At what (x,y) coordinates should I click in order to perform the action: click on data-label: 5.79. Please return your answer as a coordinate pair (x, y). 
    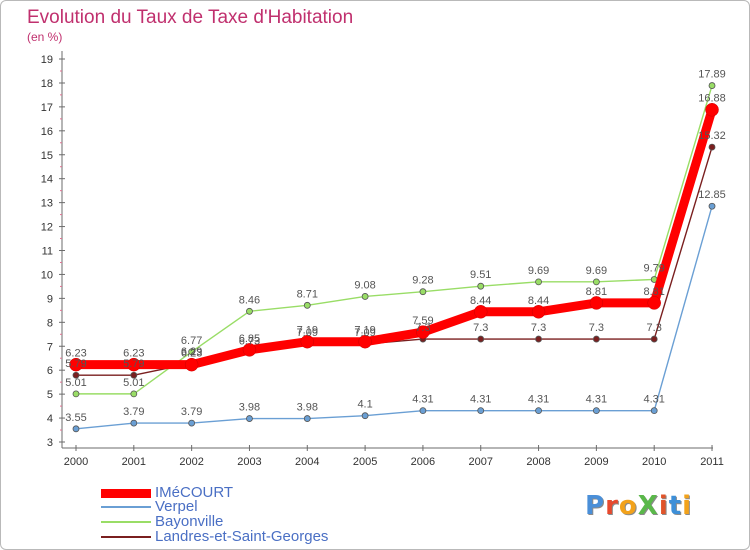
    Looking at the image, I should click on (75, 364).